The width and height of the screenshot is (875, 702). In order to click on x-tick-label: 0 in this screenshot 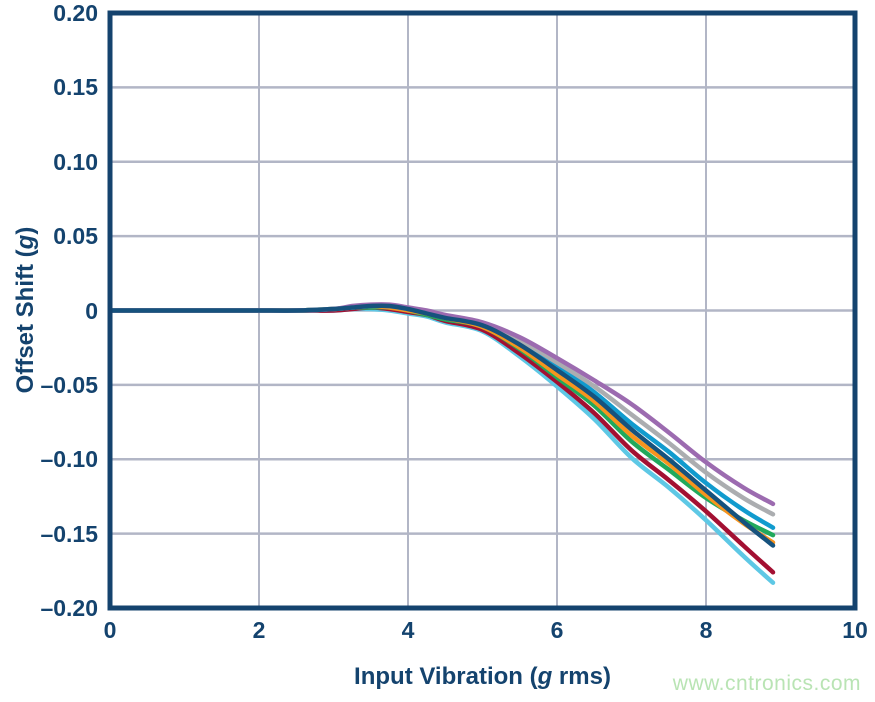, I will do `click(110, 630)`.